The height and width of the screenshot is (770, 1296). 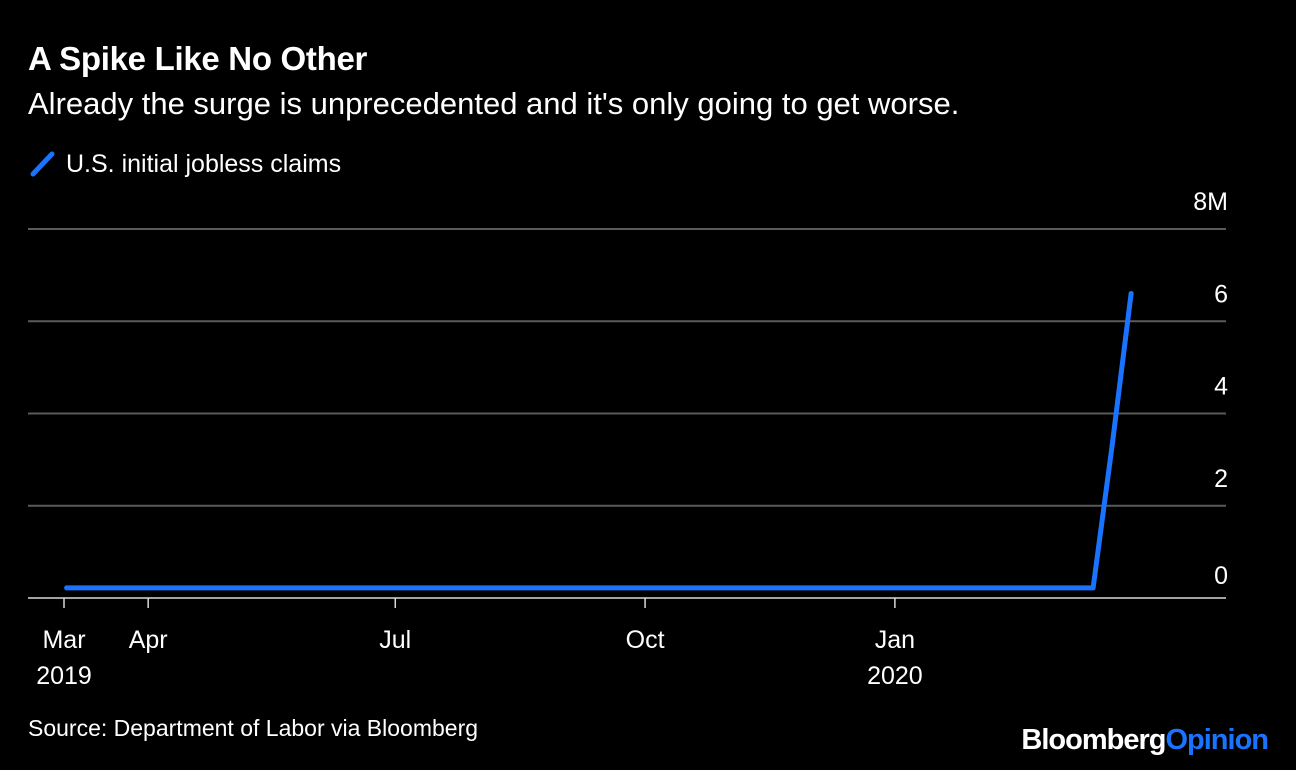 I want to click on legend-label: U.S. initial jobless claims, so click(x=204, y=163).